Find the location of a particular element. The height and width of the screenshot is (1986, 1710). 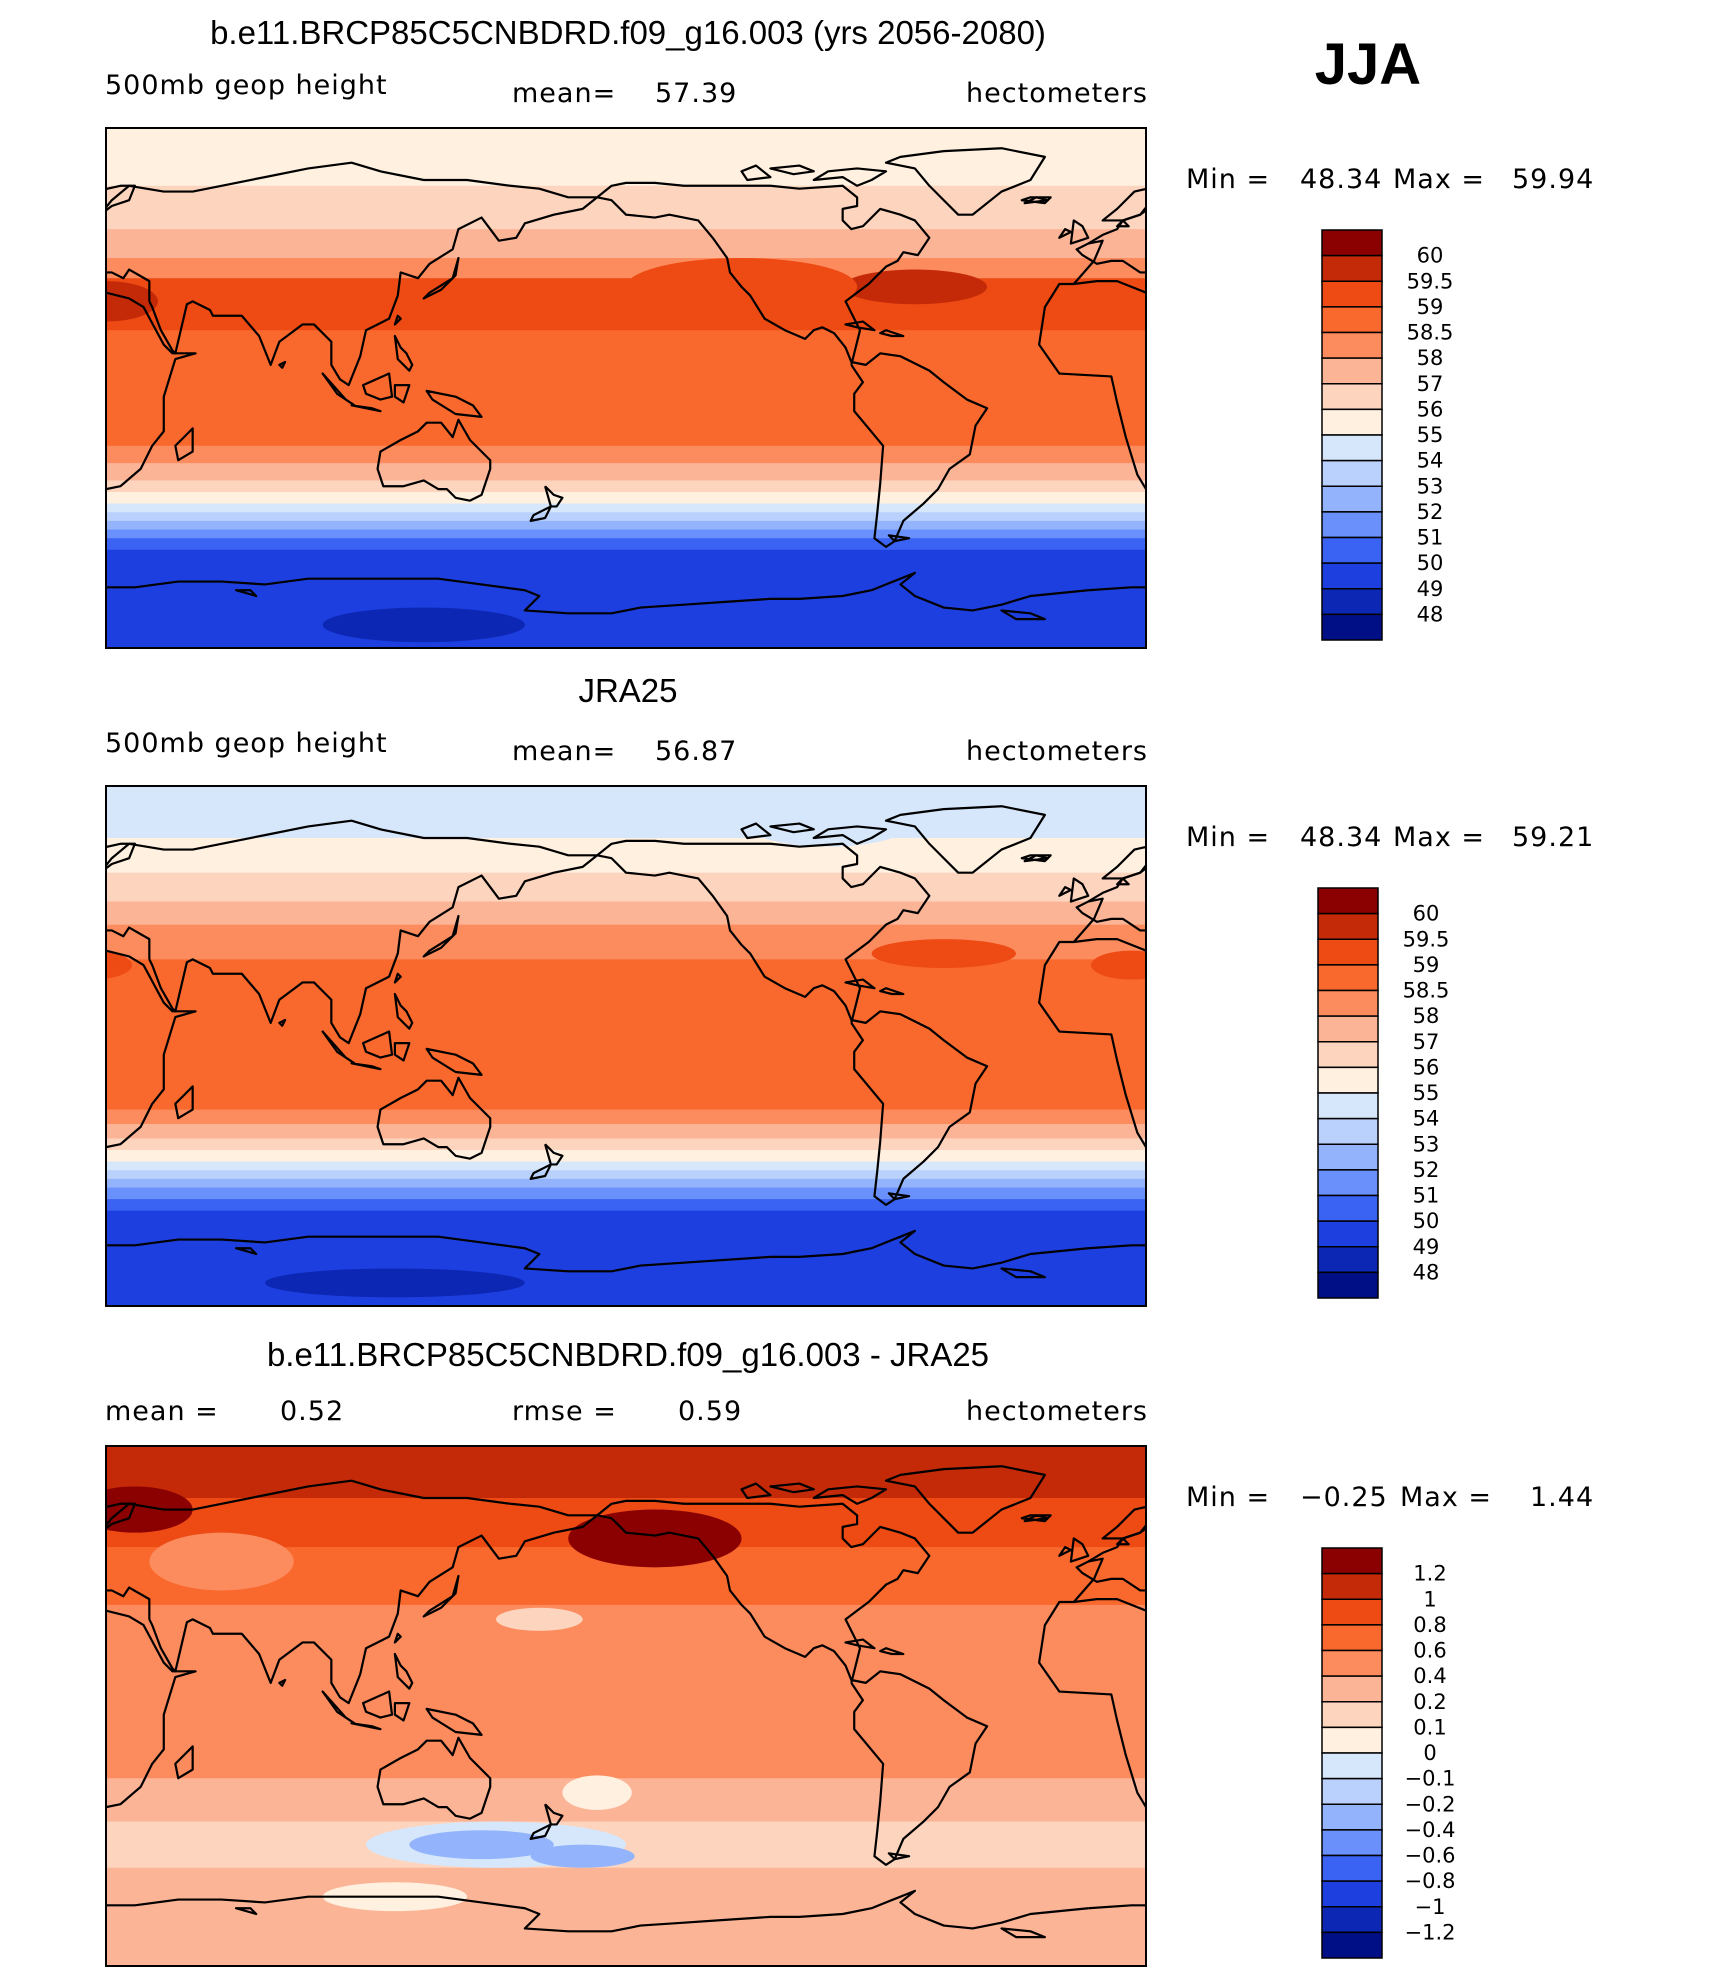

panel-diff-rmse-label: rmse = is located at coordinates (564, 1411).